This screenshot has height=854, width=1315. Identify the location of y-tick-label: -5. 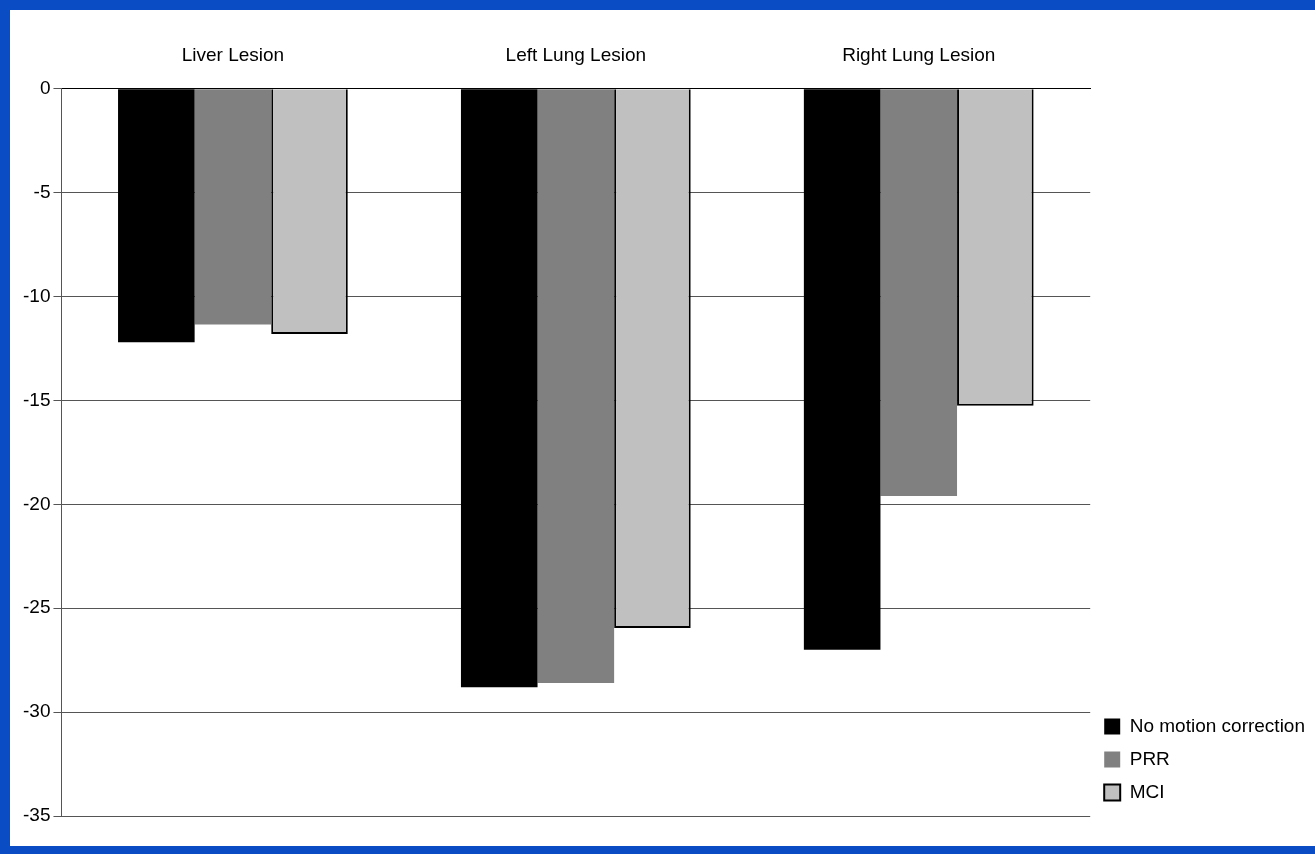
(42, 191).